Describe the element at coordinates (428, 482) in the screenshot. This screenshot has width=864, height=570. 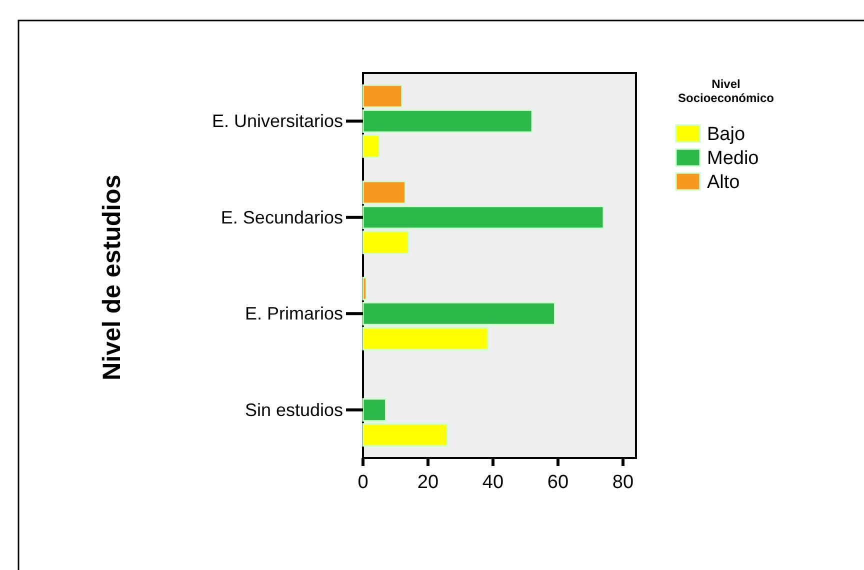
I see `x-tick-label: 20` at that location.